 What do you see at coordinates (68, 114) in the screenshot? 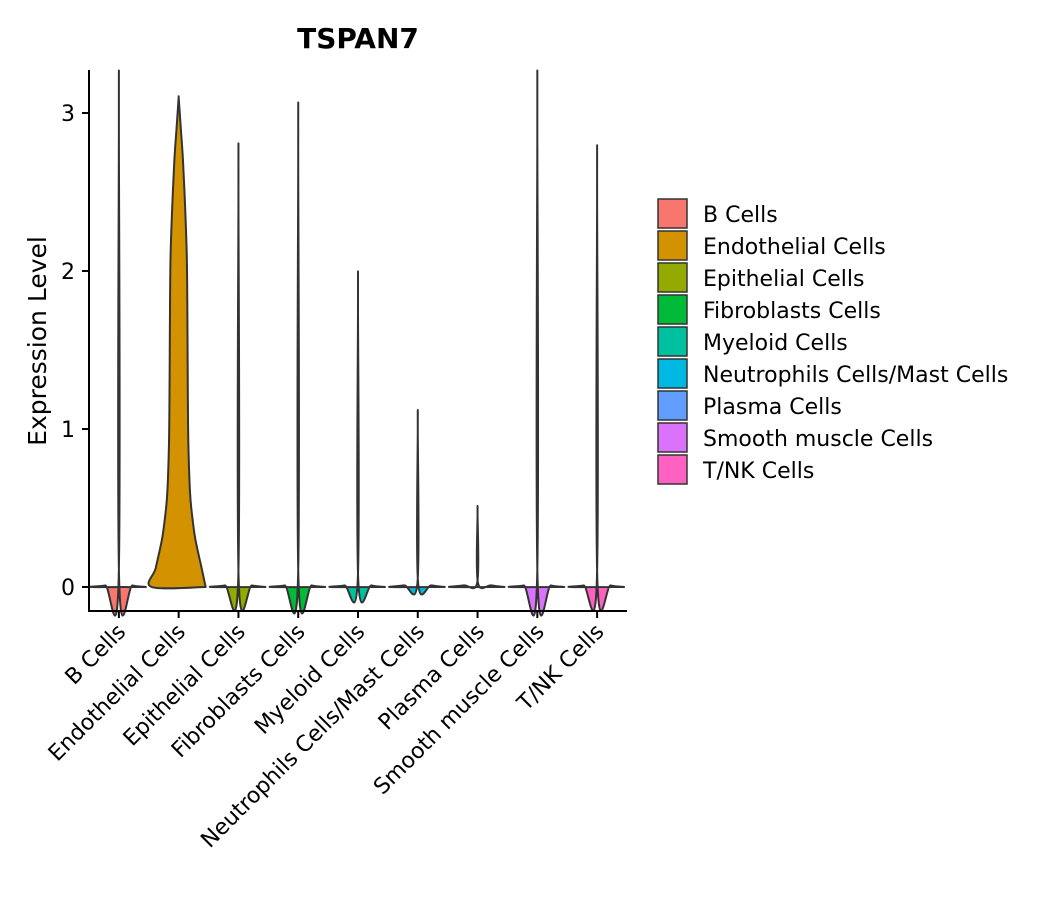
I see `y-tick-label: 3` at bounding box center [68, 114].